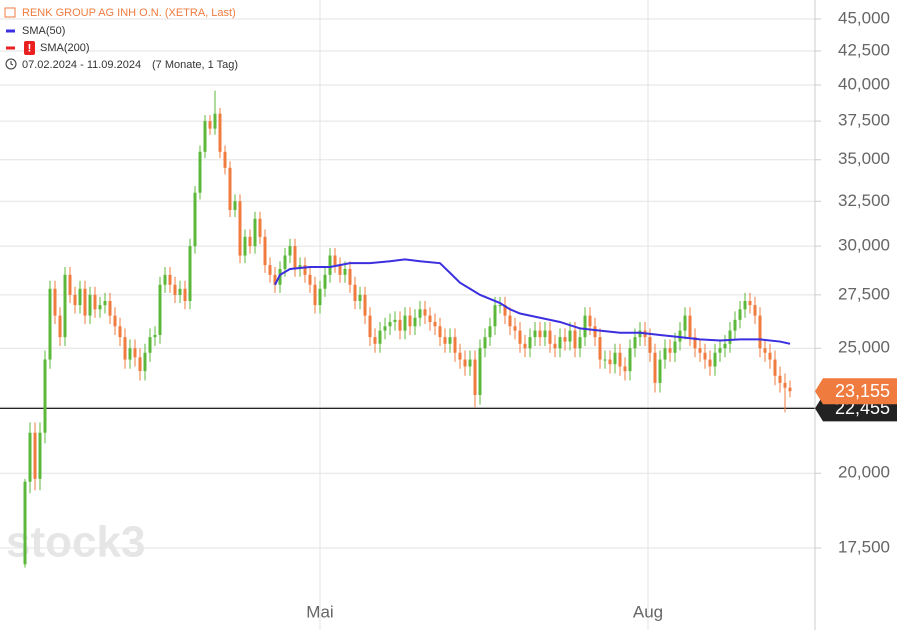 This screenshot has height=630, width=897. What do you see at coordinates (43, 31) in the screenshot?
I see `legend-entry: SMA(50)` at bounding box center [43, 31].